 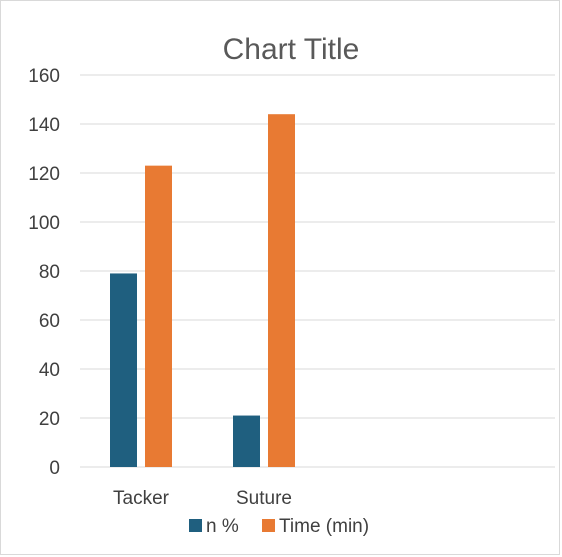 I want to click on y-tick-label: 140, so click(x=44, y=125).